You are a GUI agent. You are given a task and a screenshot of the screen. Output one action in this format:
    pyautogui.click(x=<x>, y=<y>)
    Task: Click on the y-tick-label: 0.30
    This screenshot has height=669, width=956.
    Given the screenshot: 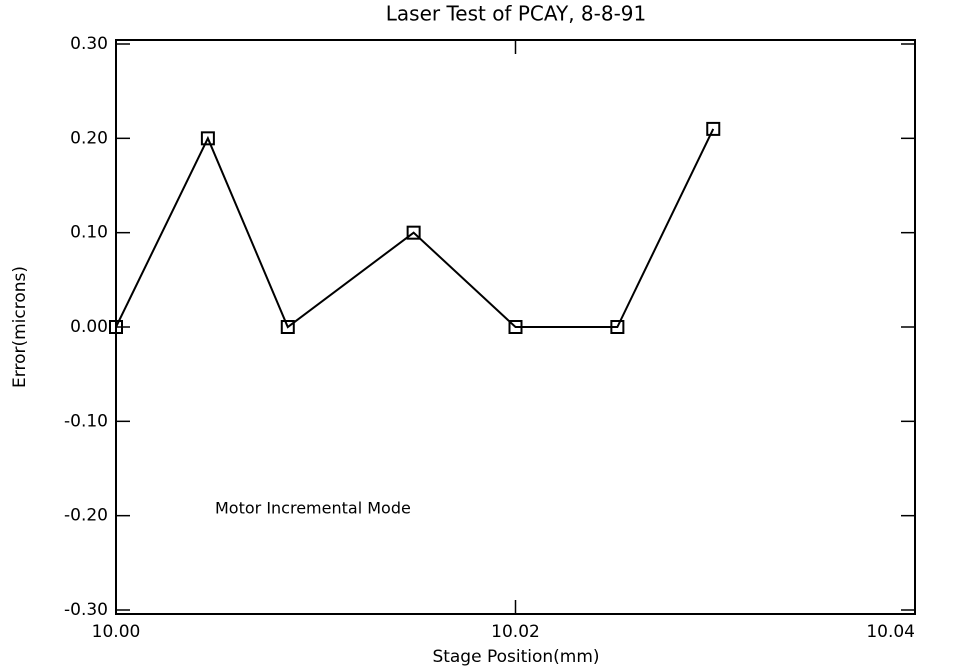 What is the action you would take?
    pyautogui.click(x=89, y=44)
    